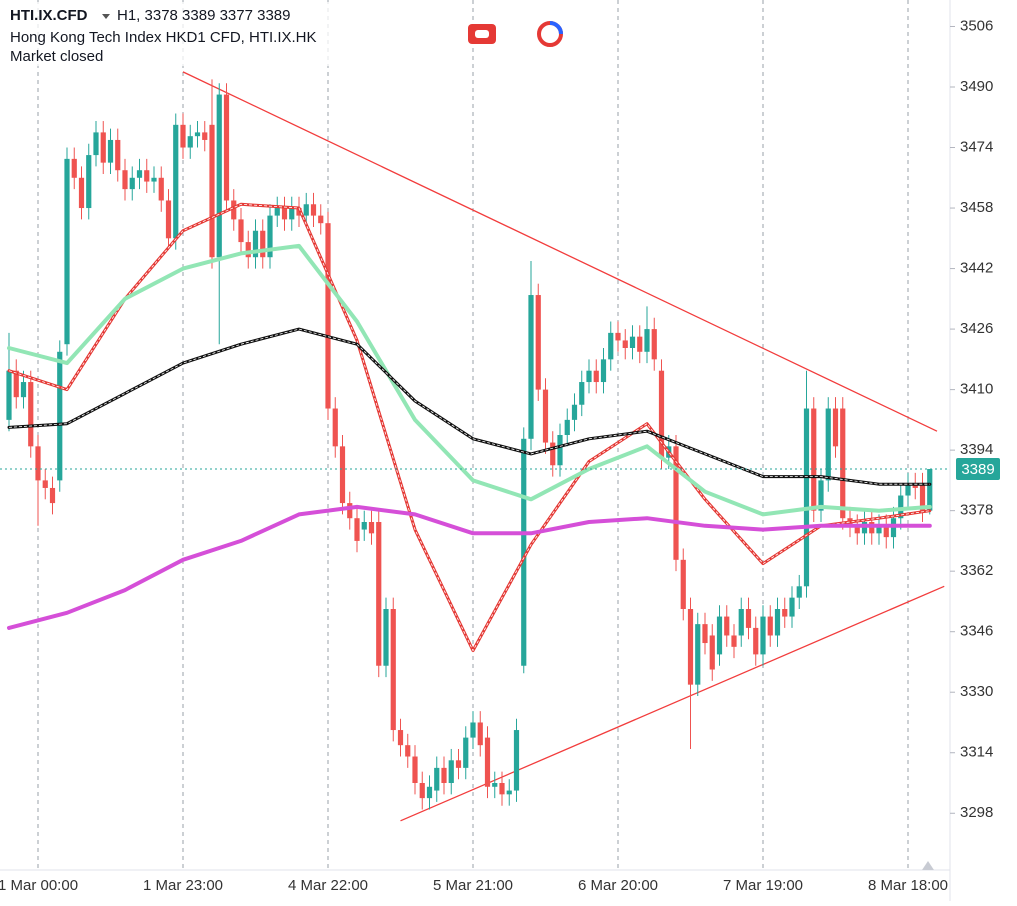 The image size is (1017, 906). What do you see at coordinates (106, 16) in the screenshot?
I see `symbol-dropdown-arrow` at bounding box center [106, 16].